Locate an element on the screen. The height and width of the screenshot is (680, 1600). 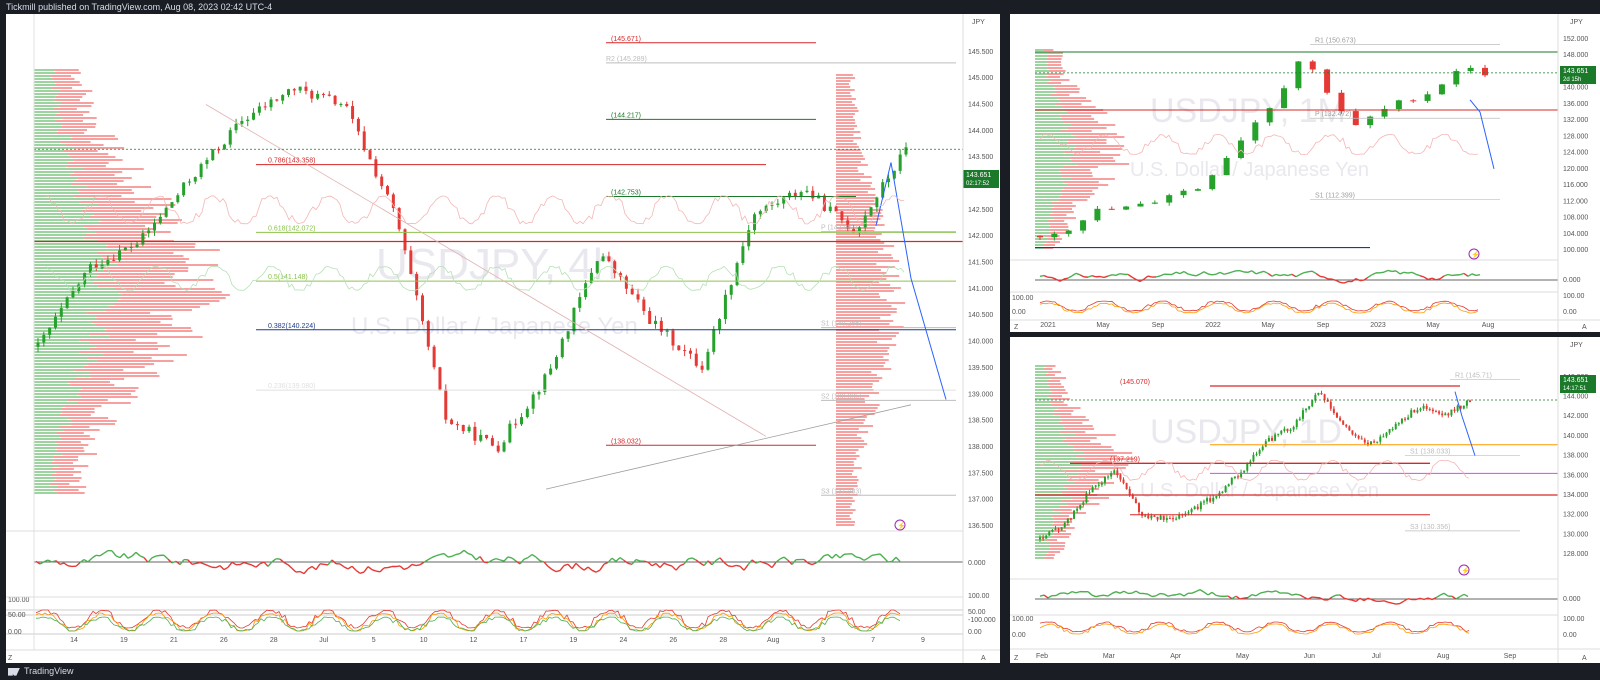
price-axis-label: 134.000 is located at coordinates (1575, 495).